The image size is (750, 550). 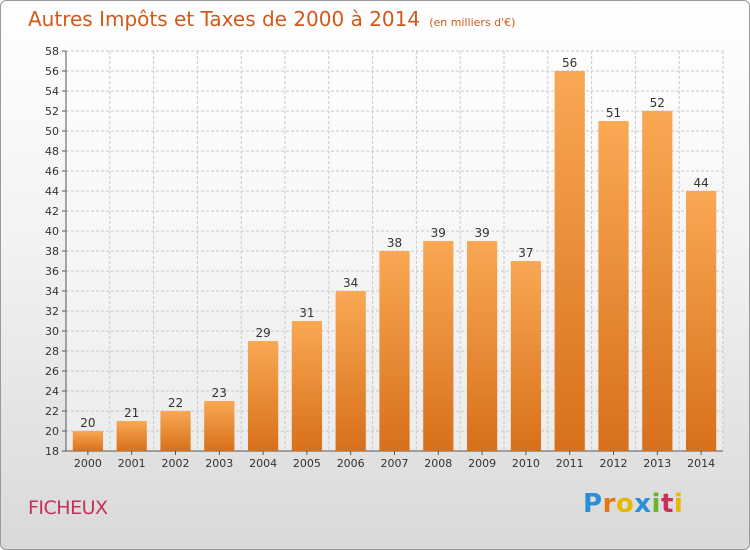 I want to click on x-tick-label: 2003, so click(x=219, y=463).